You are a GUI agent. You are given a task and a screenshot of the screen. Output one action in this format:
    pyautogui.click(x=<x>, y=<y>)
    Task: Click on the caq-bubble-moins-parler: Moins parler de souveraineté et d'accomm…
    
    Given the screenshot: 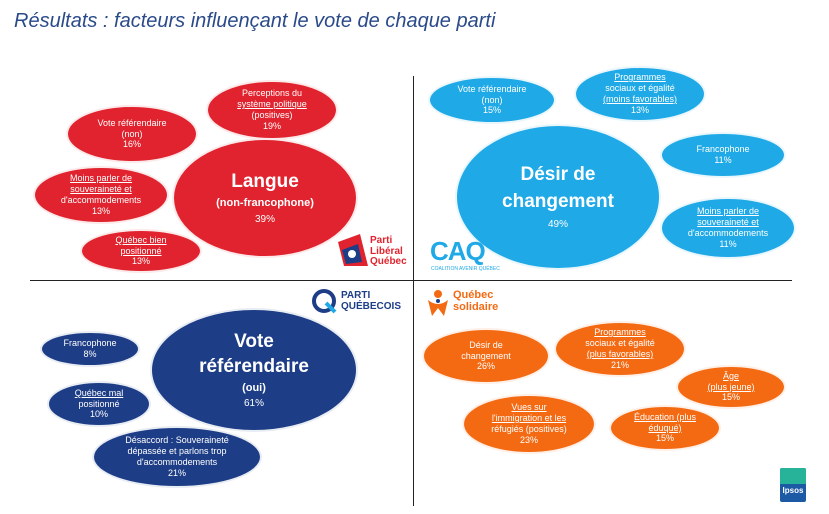 What is the action you would take?
    pyautogui.click(x=728, y=228)
    